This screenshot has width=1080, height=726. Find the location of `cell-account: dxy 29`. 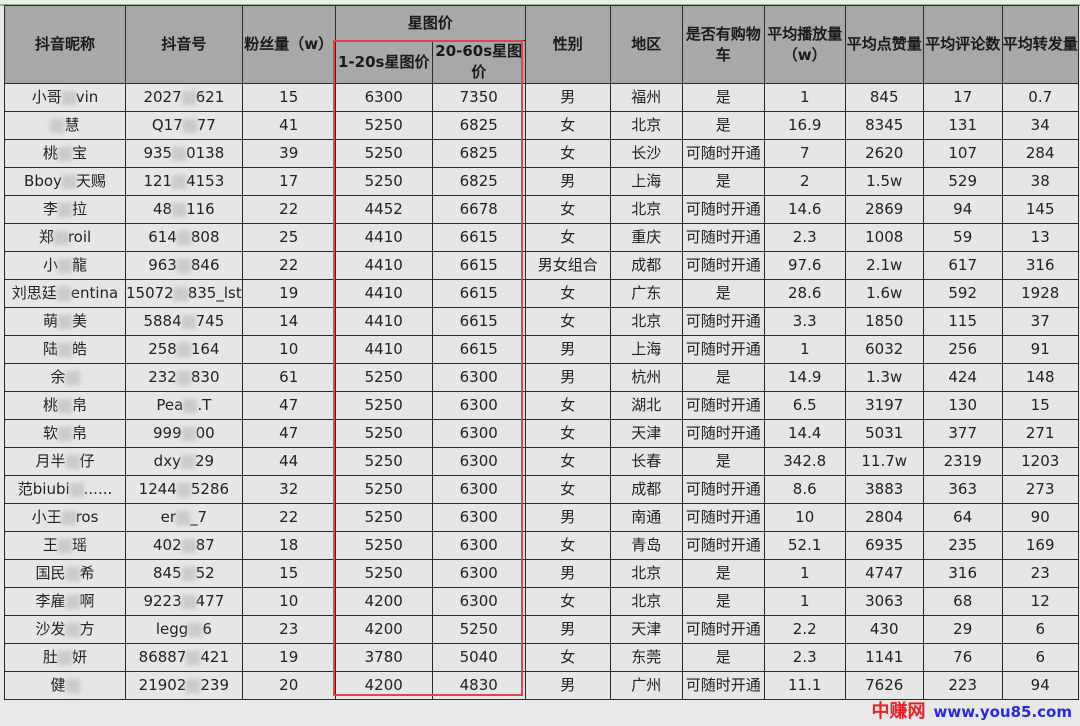

cell-account: dxy 29 is located at coordinates (184, 461).